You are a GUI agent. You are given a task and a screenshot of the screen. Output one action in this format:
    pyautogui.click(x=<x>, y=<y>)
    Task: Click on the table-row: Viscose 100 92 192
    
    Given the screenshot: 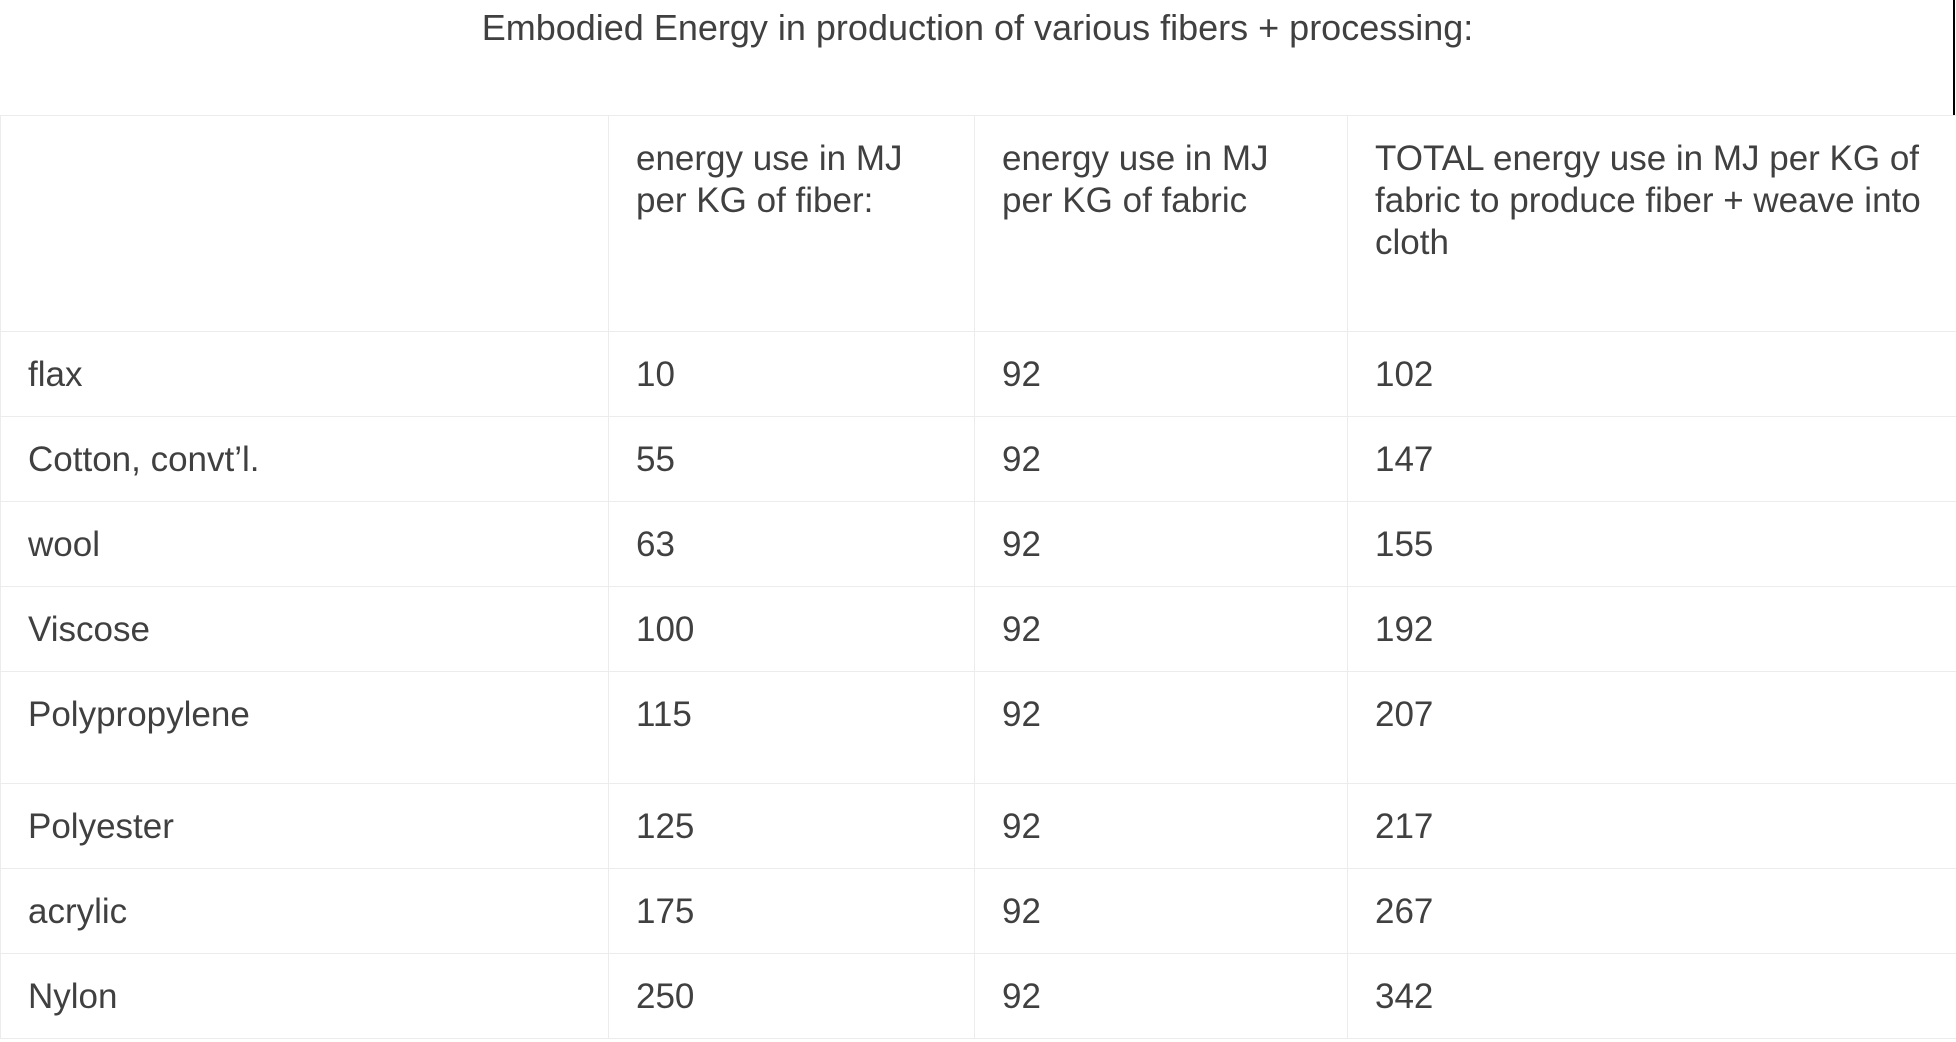 What is the action you would take?
    pyautogui.click(x=978, y=629)
    